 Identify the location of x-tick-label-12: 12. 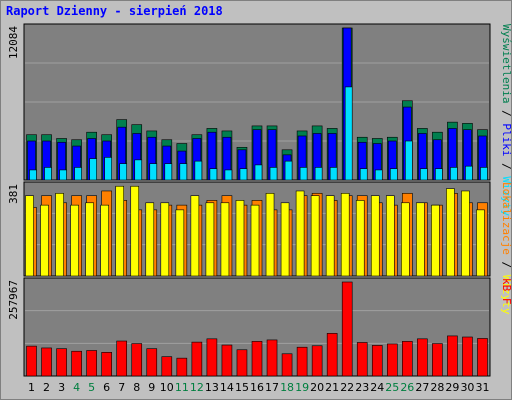
(197, 387).